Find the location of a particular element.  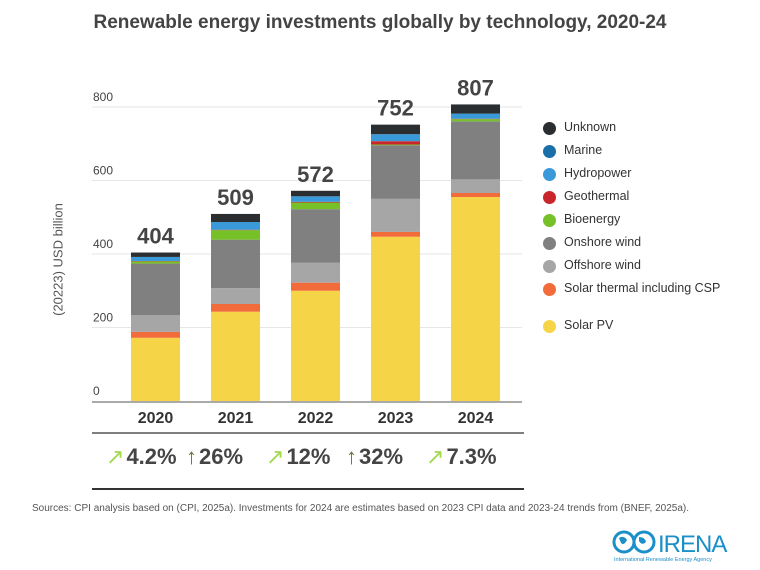

growth-value: 4.2% is located at coordinates (151, 456).